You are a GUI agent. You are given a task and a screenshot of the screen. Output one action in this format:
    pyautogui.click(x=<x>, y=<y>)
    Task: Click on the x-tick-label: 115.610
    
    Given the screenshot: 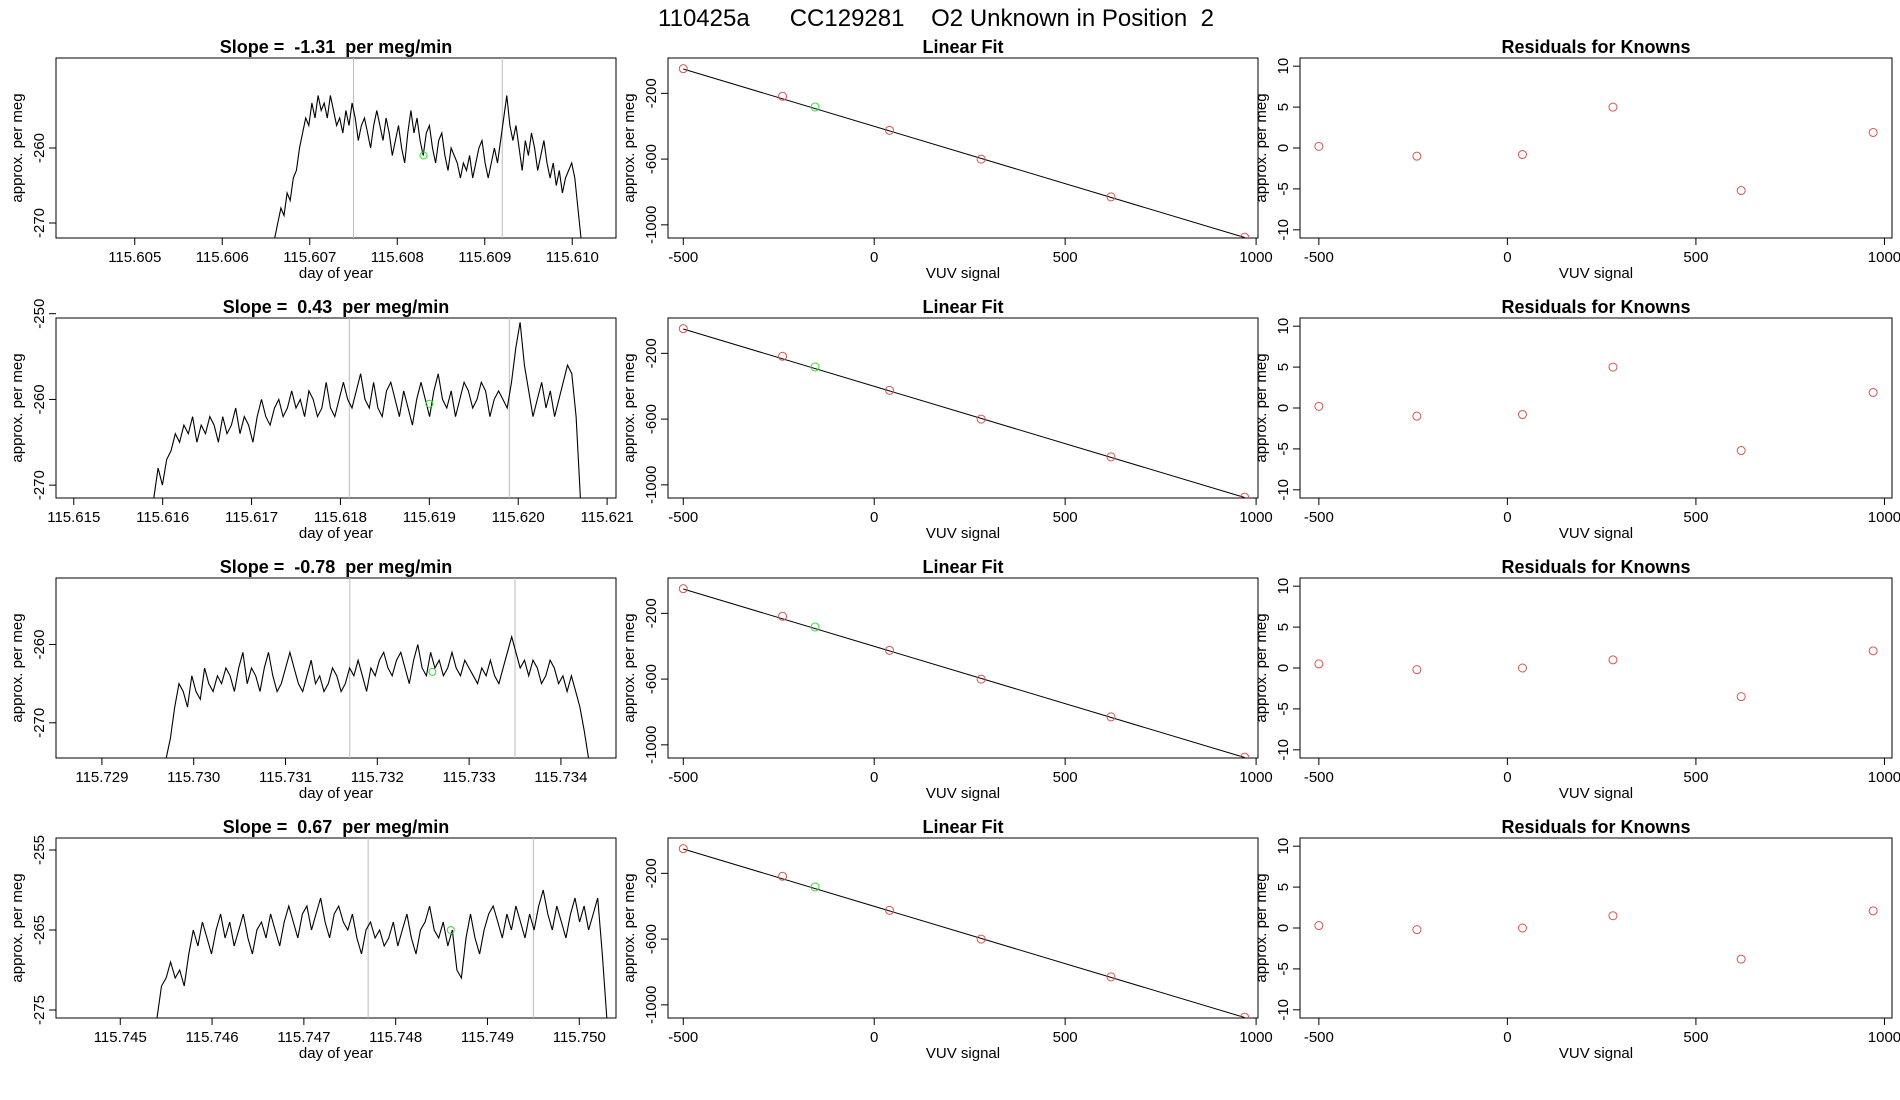 What is the action you would take?
    pyautogui.click(x=572, y=257)
    